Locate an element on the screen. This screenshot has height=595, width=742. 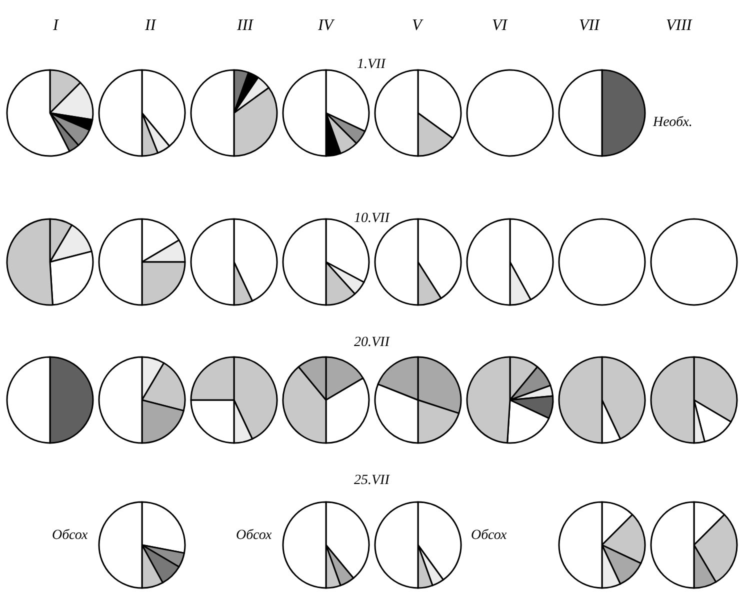
text: 25.VII is located at coordinates (372, 480).